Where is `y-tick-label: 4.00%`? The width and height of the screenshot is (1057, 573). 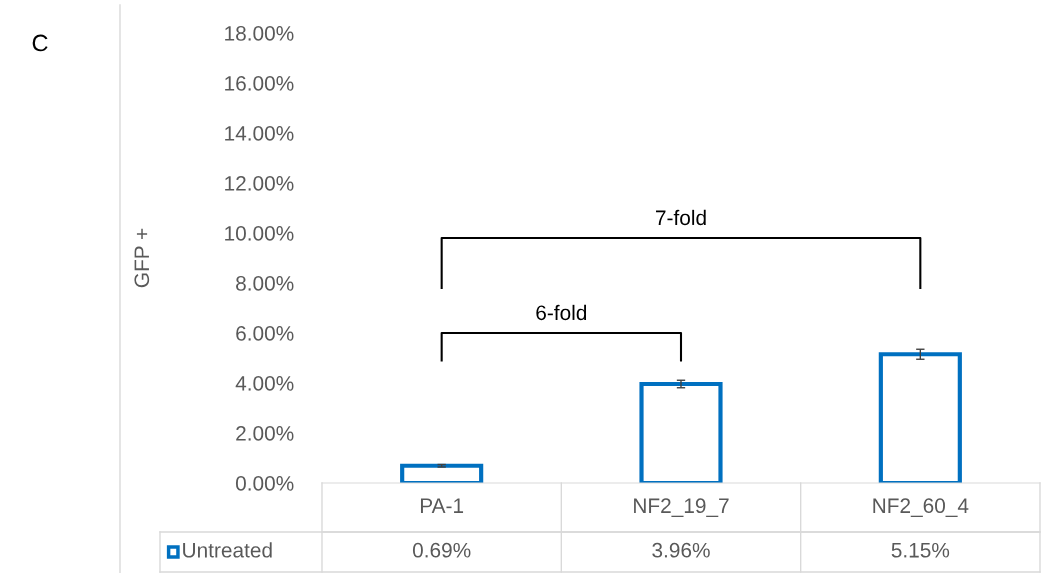 y-tick-label: 4.00% is located at coordinates (264, 383).